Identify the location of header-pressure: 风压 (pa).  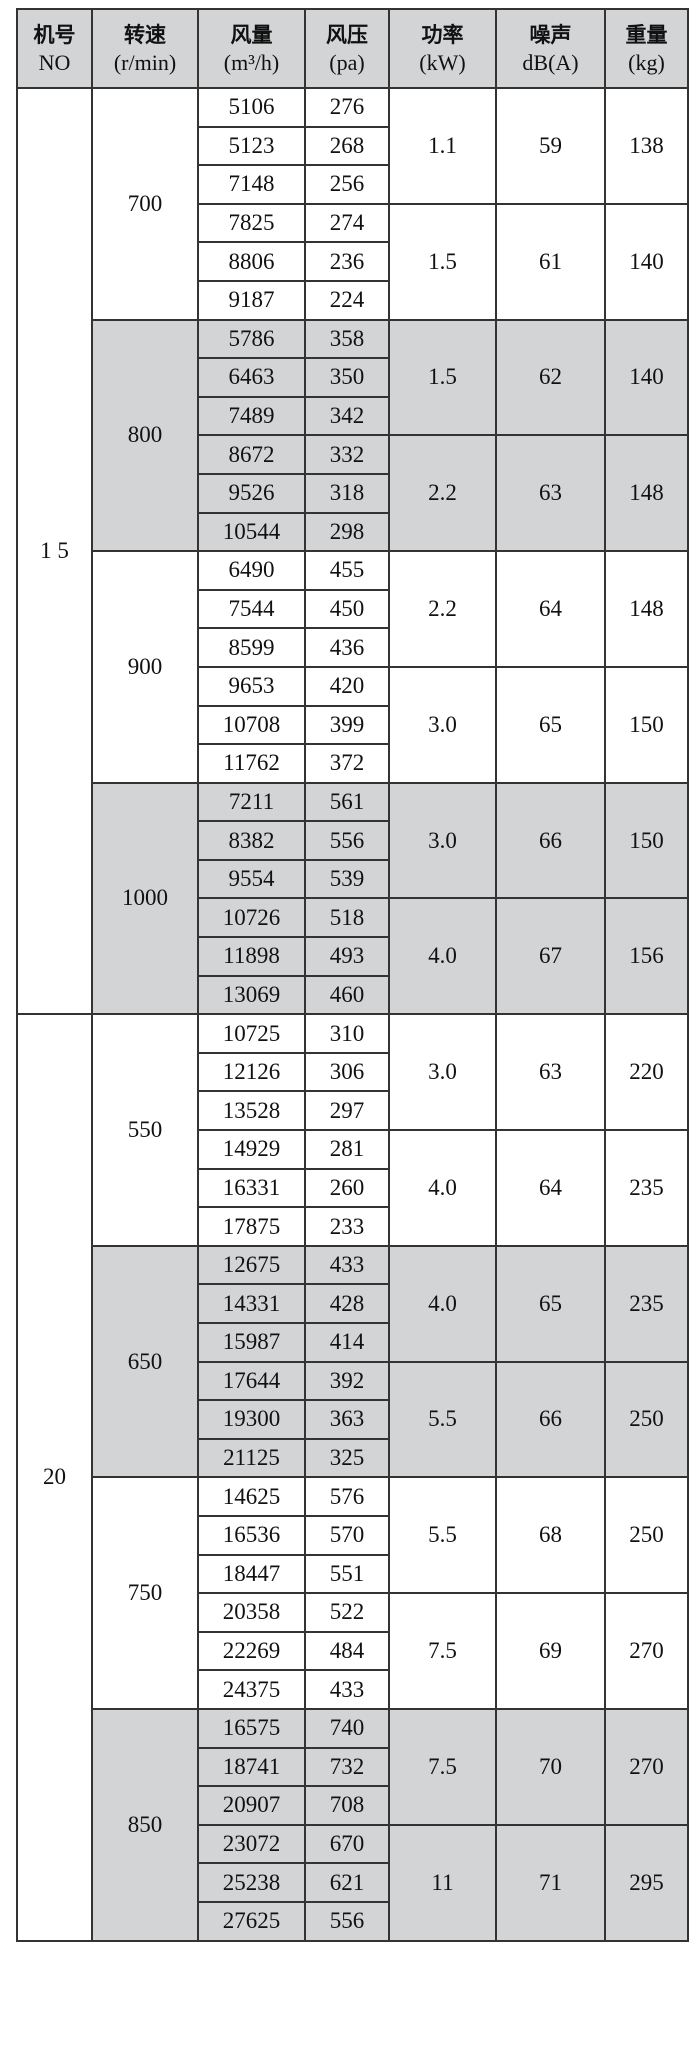
(347, 48).